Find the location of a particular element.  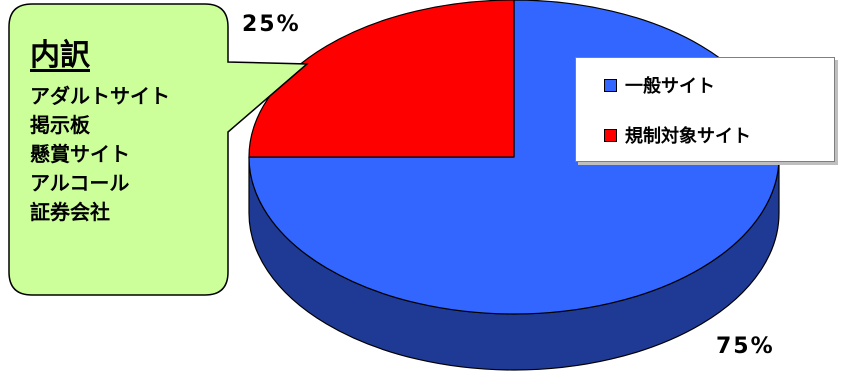

legend-item-general: 一般サイト is located at coordinates (659, 85).